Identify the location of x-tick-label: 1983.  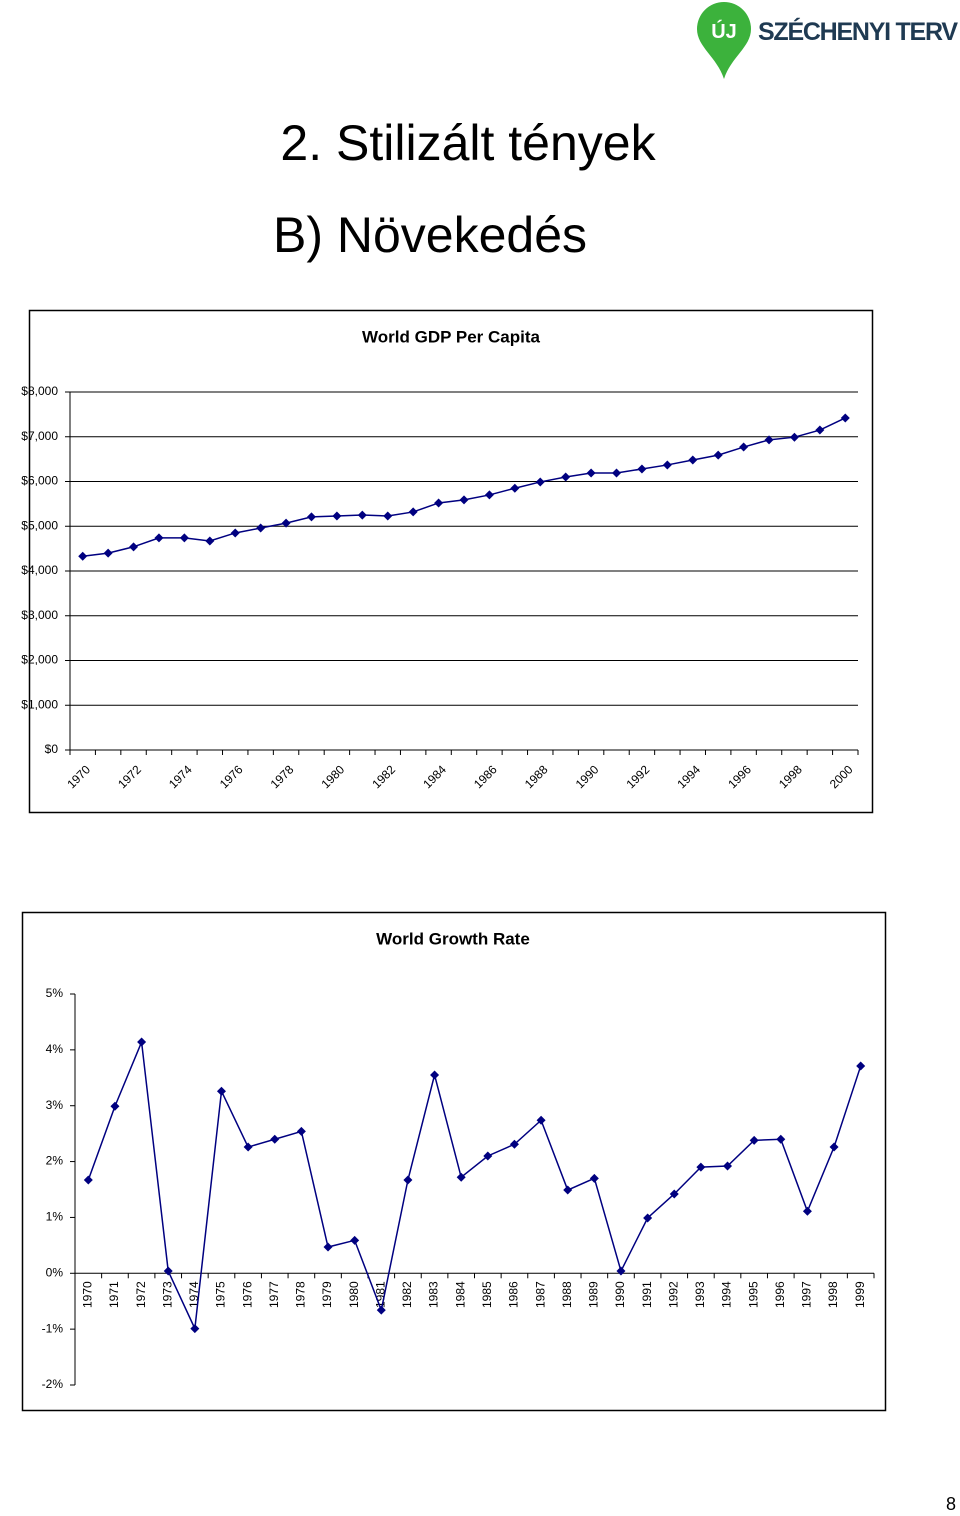
(434, 1294).